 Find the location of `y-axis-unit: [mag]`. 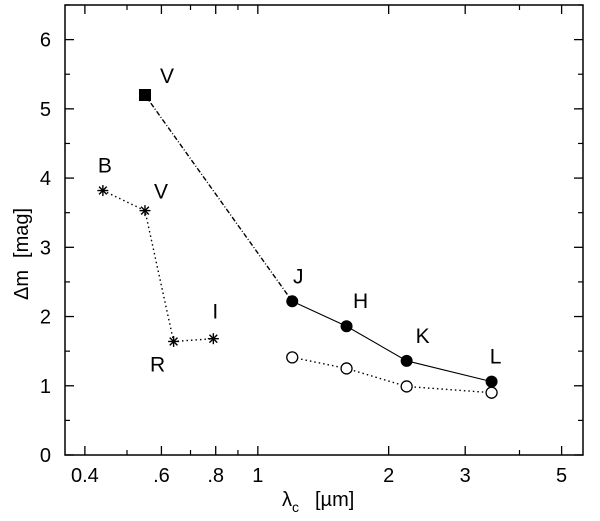

y-axis-unit: [mag] is located at coordinates (22, 233).